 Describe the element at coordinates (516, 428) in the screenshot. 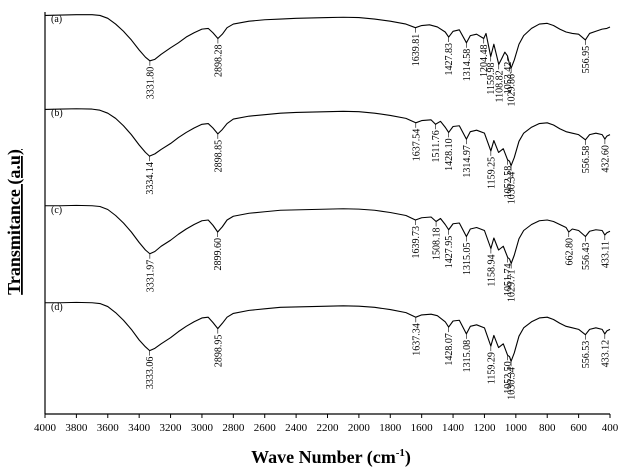

I see `x-tick-label: 1000` at that location.